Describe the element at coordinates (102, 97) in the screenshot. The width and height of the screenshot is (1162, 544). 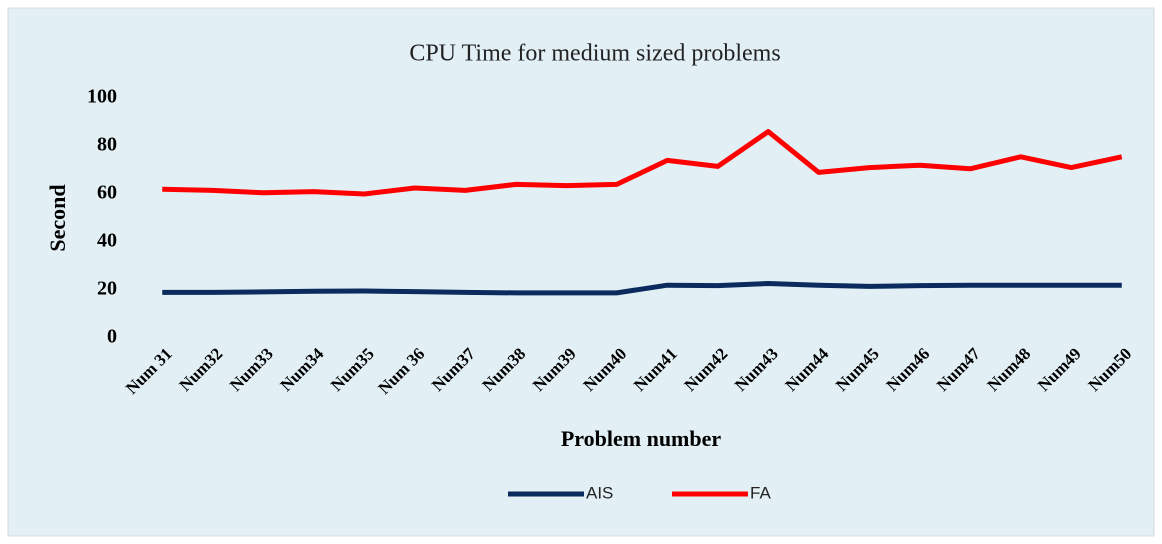
I see `y-tick-label: 100` at that location.